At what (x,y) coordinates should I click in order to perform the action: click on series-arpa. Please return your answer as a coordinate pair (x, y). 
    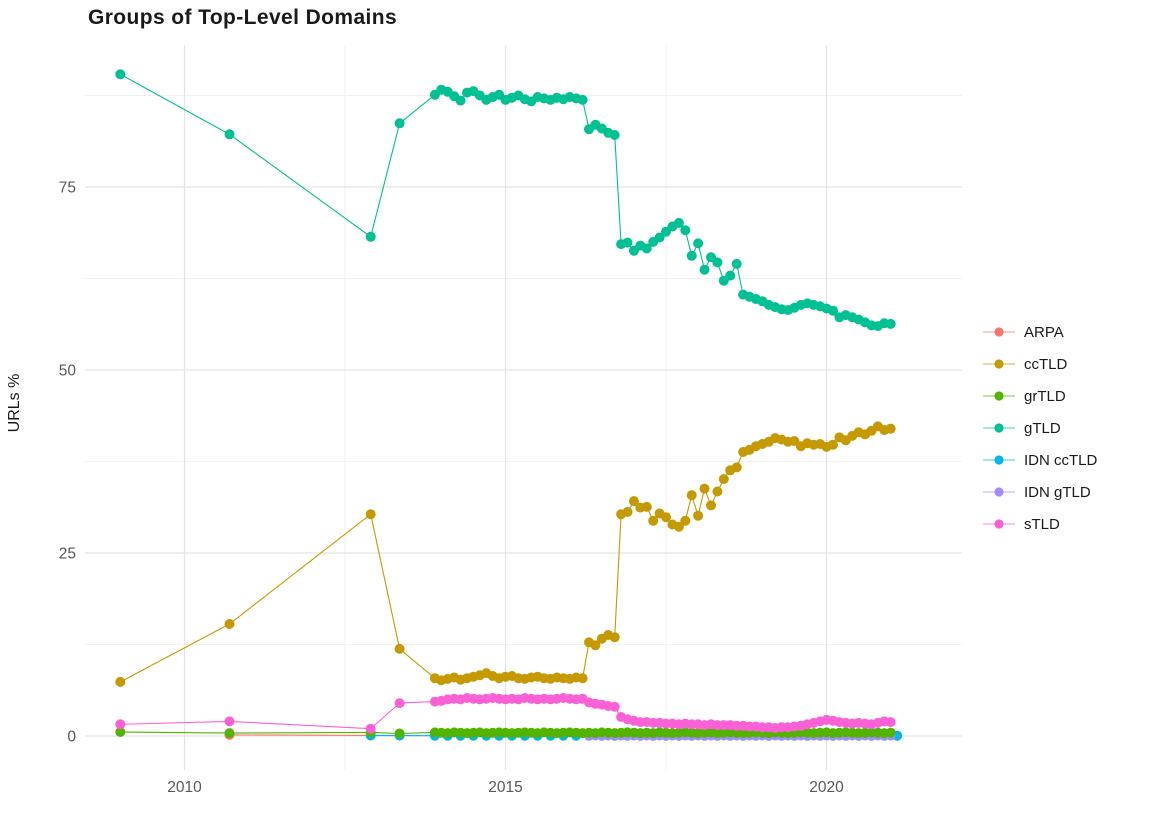
    Looking at the image, I should click on (300, 735).